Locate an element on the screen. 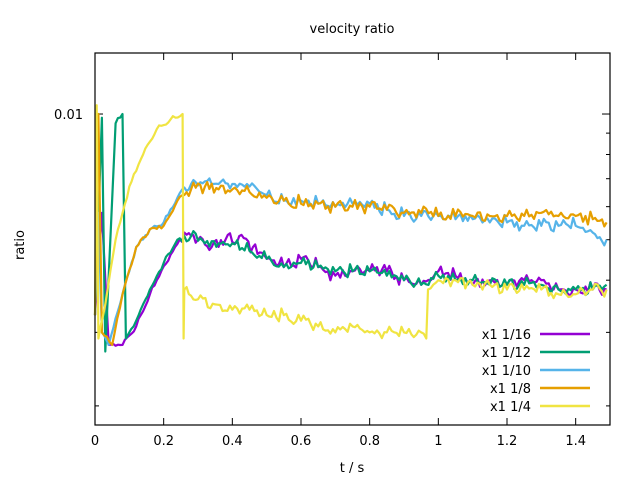 This screenshot has width=640, height=480. x-tick-label: 0.8 is located at coordinates (369, 441).